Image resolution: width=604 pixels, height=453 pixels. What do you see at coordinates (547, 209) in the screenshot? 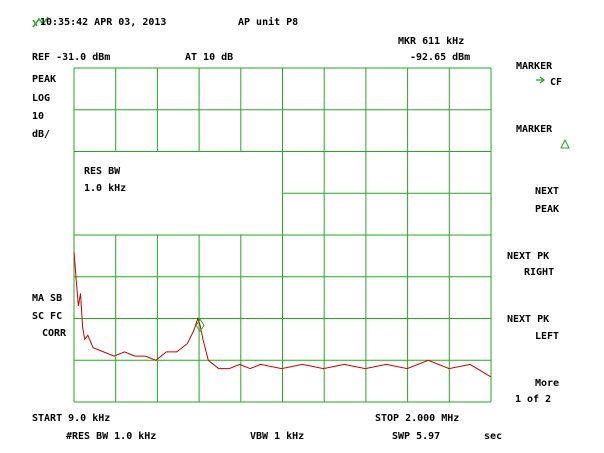
I see `softkey: PEAK` at bounding box center [547, 209].